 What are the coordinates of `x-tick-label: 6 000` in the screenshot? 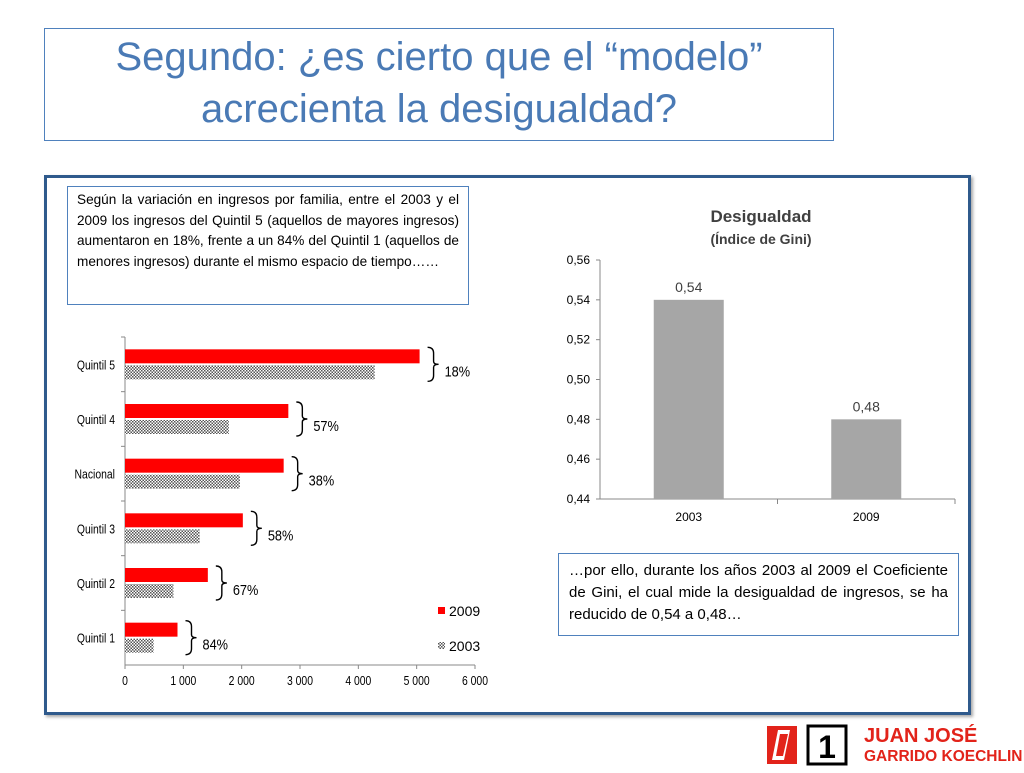 It's located at (475, 681).